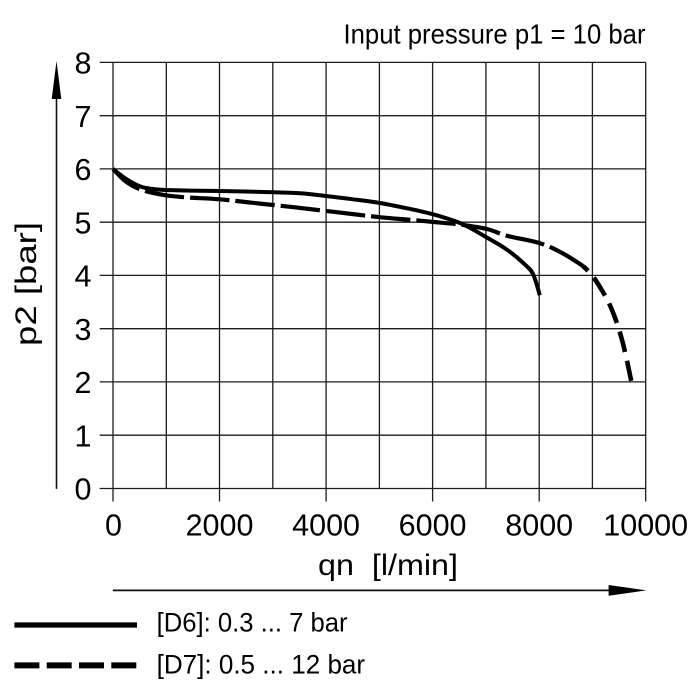 Image resolution: width=700 pixels, height=700 pixels. I want to click on svg-text: 8000, so click(539, 526).